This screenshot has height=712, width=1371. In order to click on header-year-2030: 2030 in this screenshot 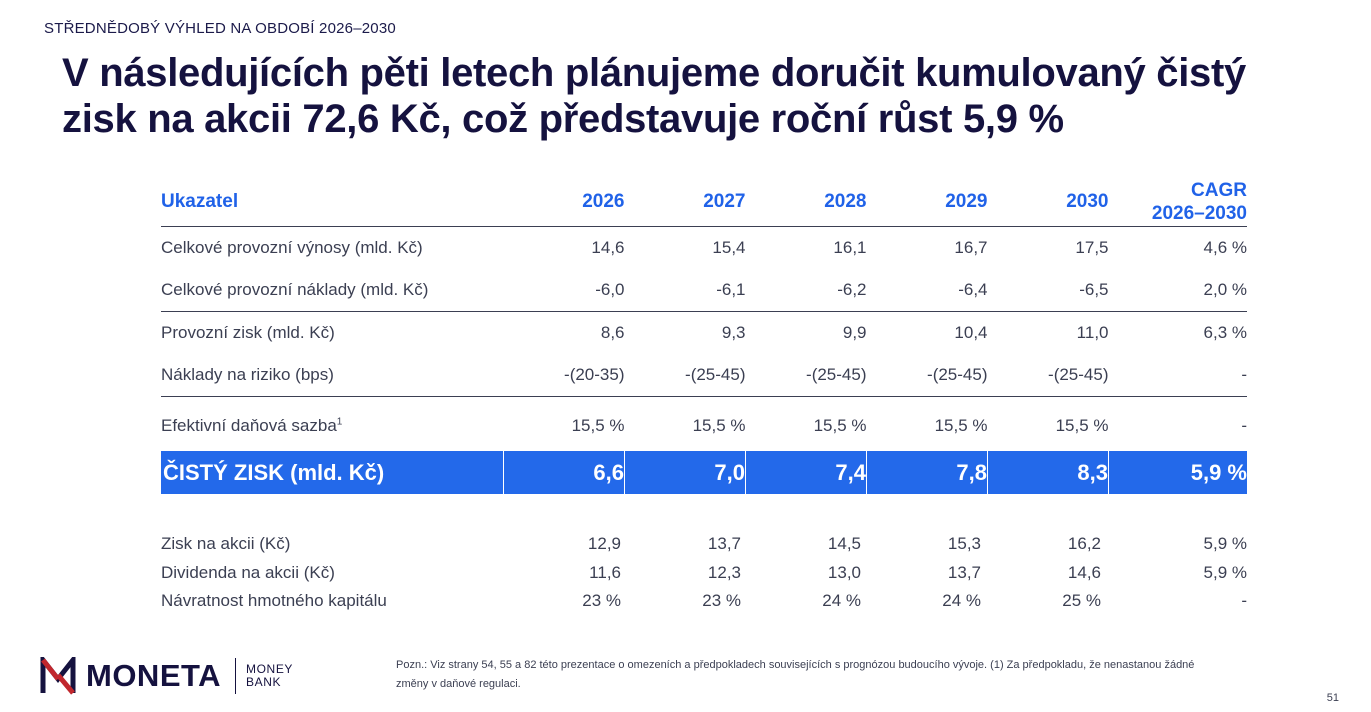, I will do `click(1048, 202)`.